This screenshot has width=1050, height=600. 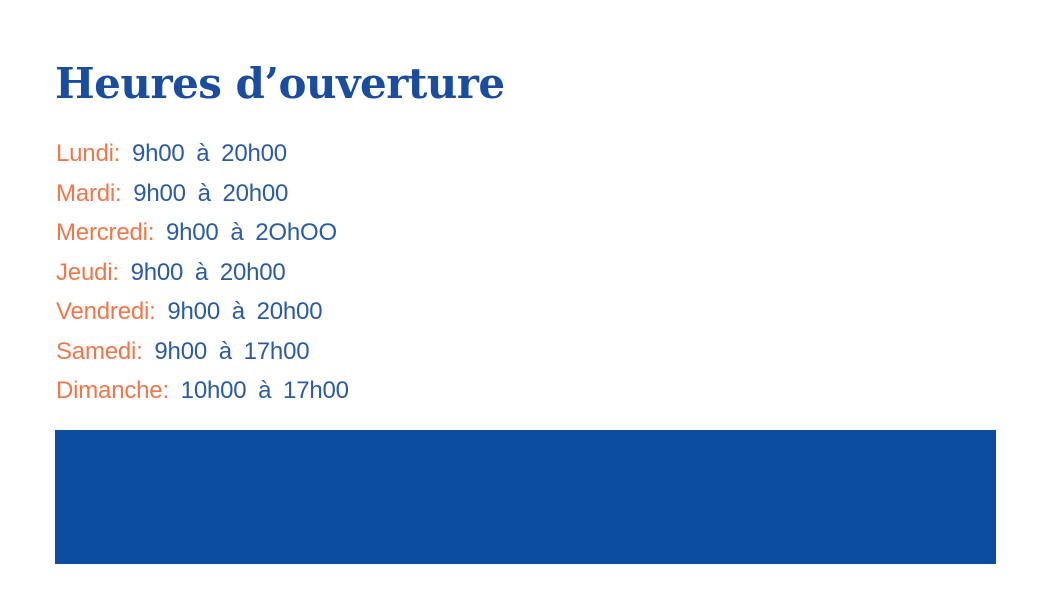 I want to click on day-label: Dimanche:, so click(x=112, y=390).